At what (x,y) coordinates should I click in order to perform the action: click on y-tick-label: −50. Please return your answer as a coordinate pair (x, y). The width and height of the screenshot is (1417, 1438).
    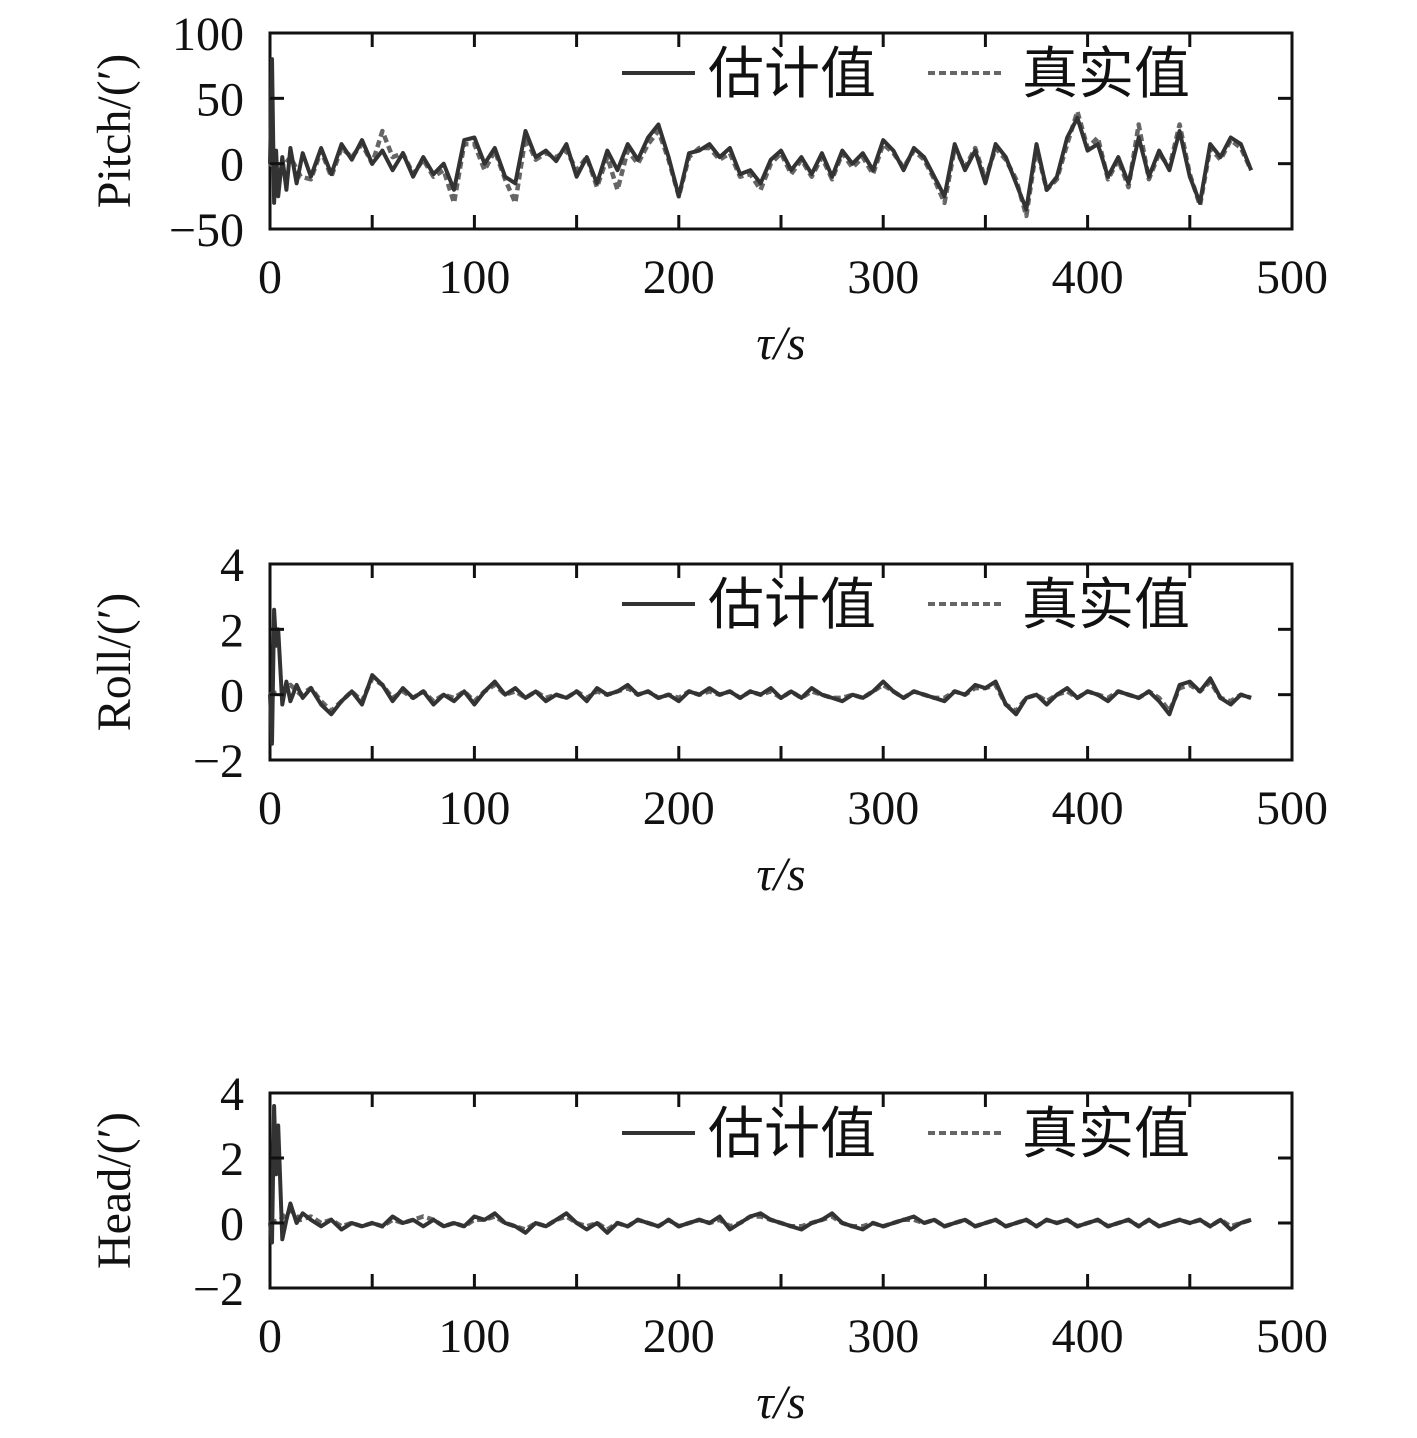
    Looking at the image, I should click on (206, 230).